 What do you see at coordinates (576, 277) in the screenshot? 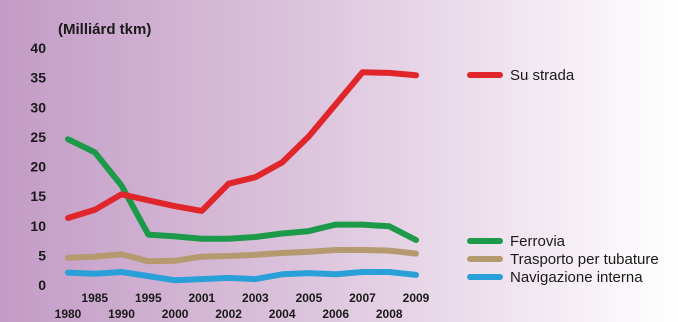
I see `legend-label-navigazione-interna: Navigazione interna` at bounding box center [576, 277].